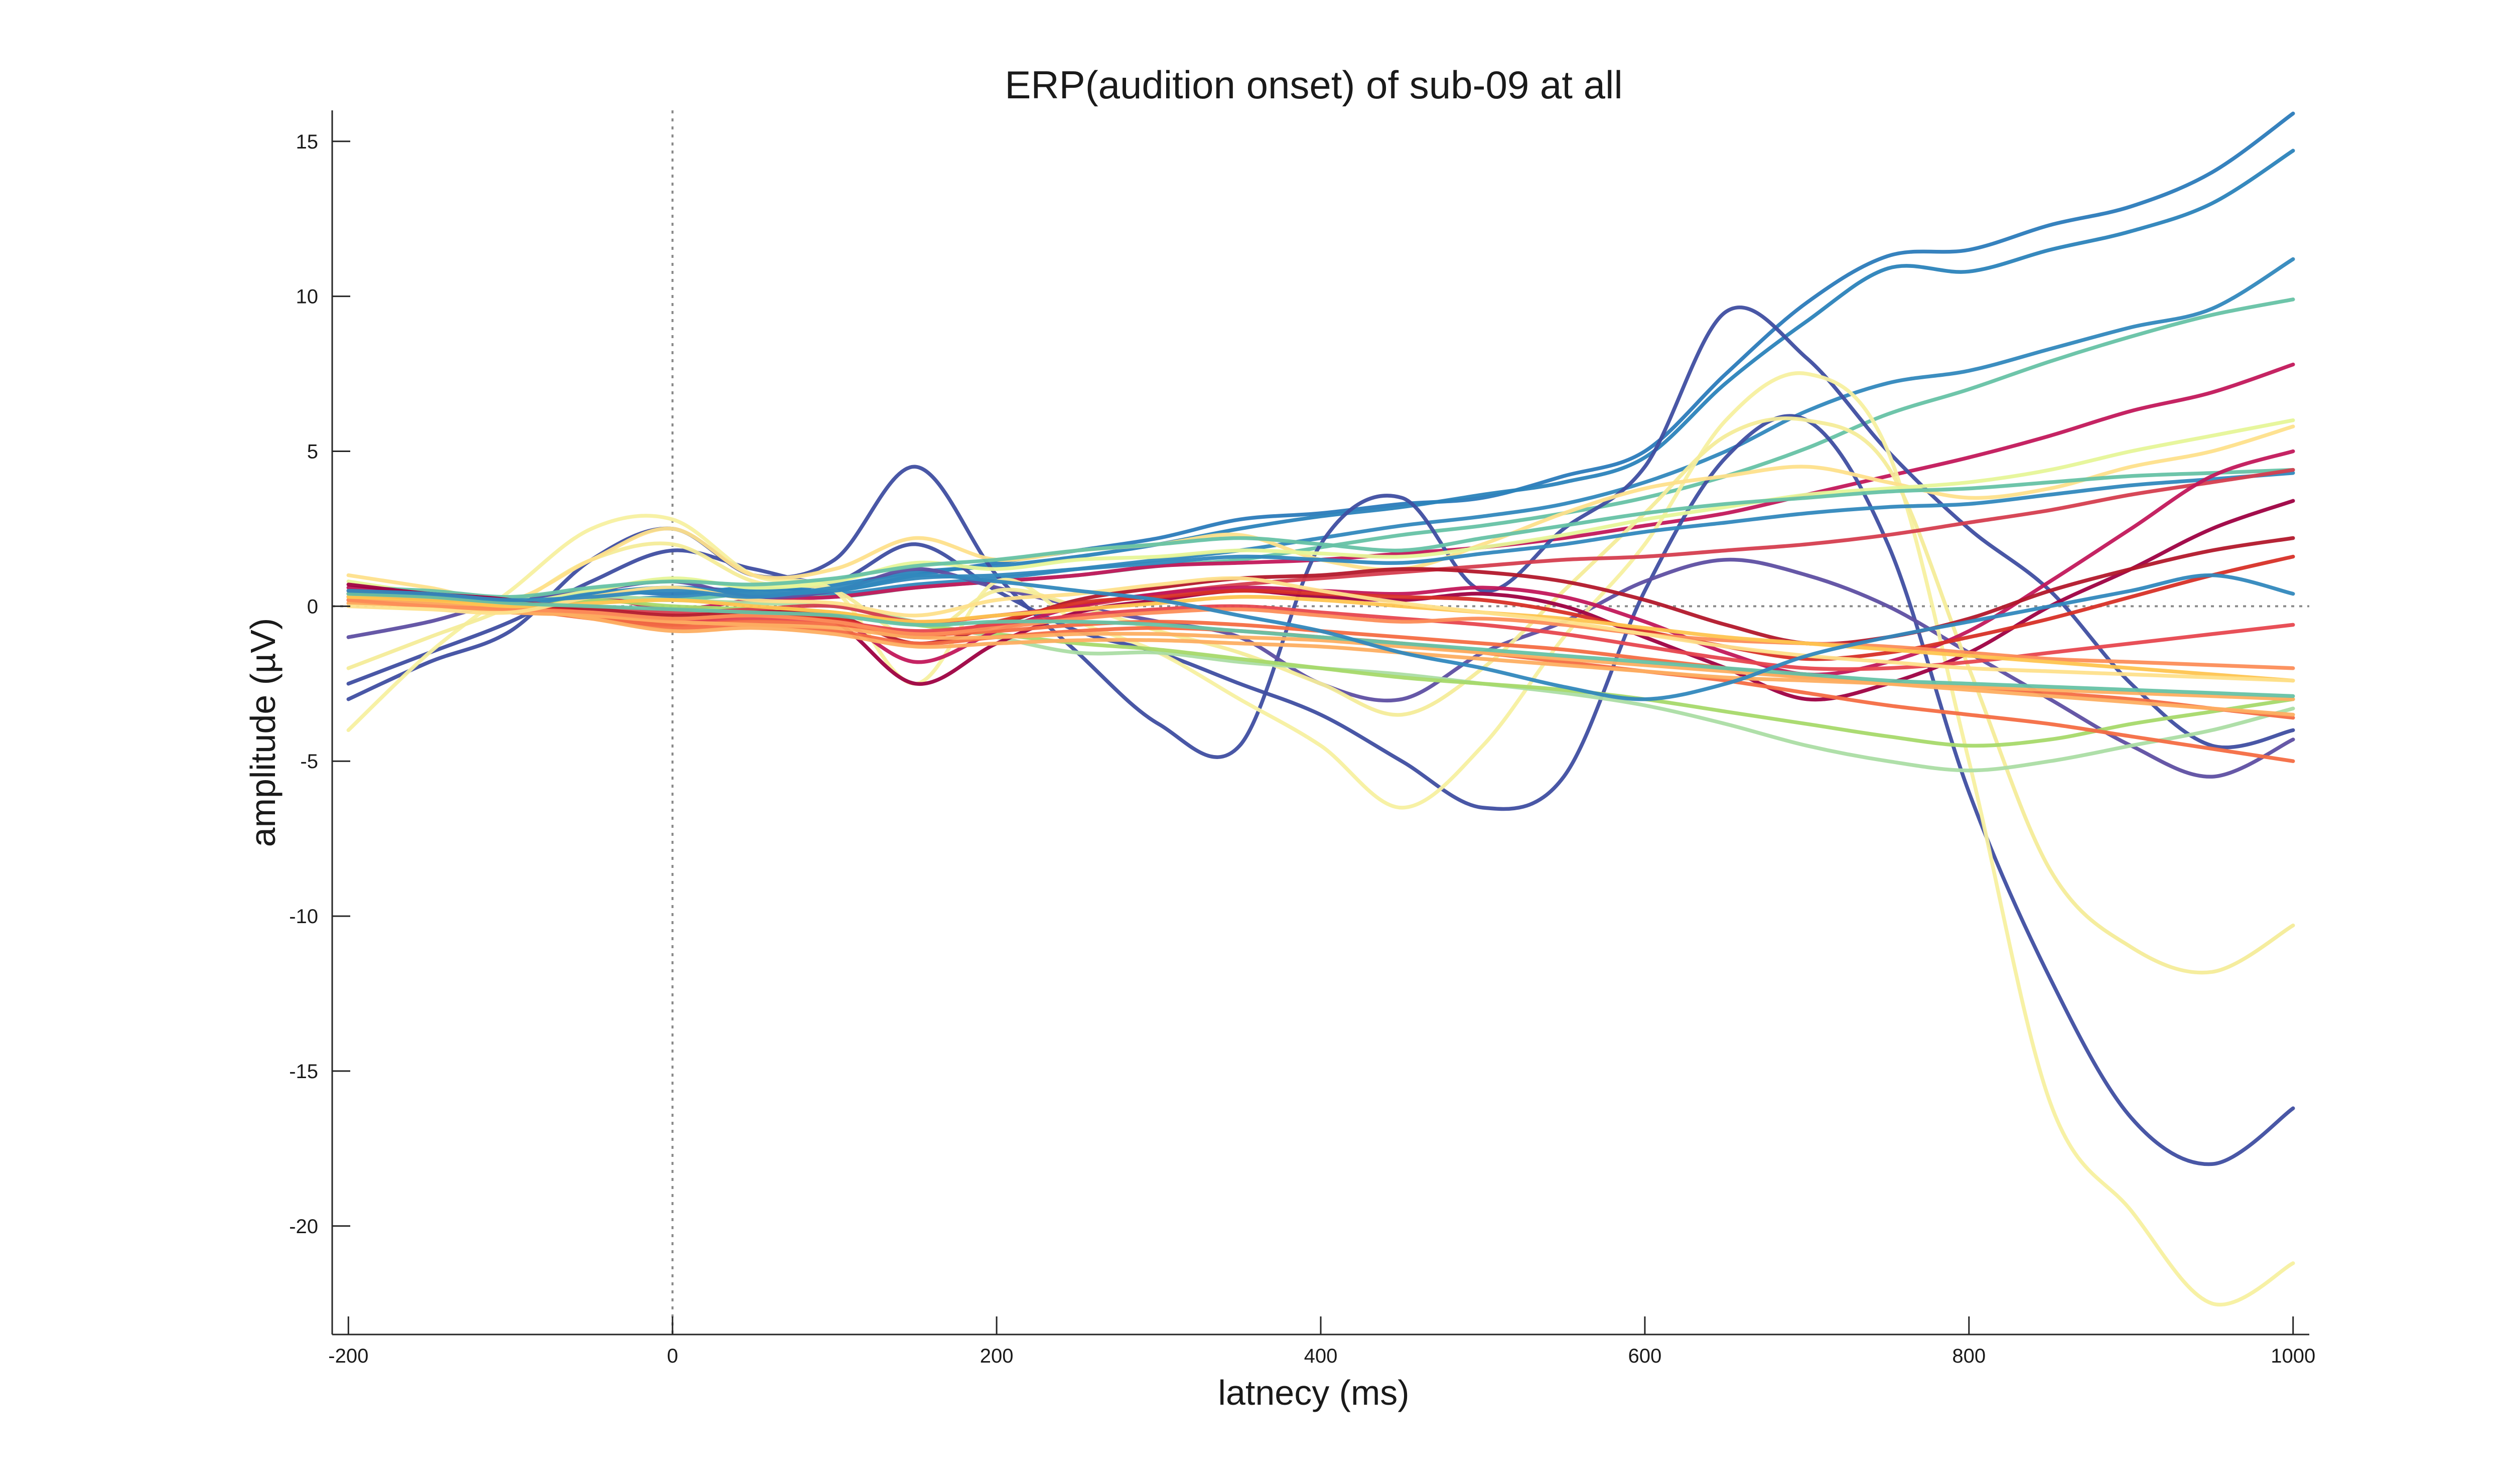 The image size is (2509, 1484). What do you see at coordinates (1321, 1356) in the screenshot?
I see `x-tick-label: 400` at bounding box center [1321, 1356].